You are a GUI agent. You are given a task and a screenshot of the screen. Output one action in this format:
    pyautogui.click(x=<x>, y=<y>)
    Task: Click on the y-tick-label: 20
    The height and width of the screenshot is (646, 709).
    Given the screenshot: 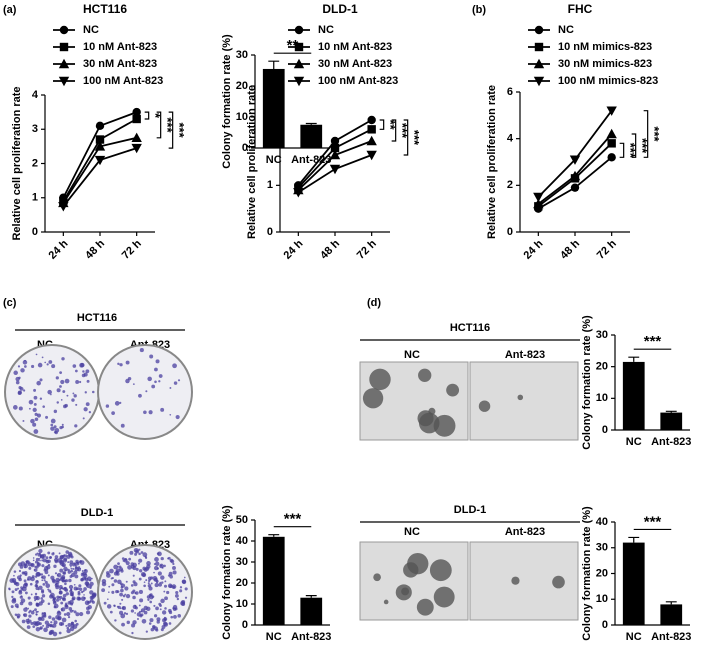 What is the action you would take?
    pyautogui.click(x=602, y=367)
    